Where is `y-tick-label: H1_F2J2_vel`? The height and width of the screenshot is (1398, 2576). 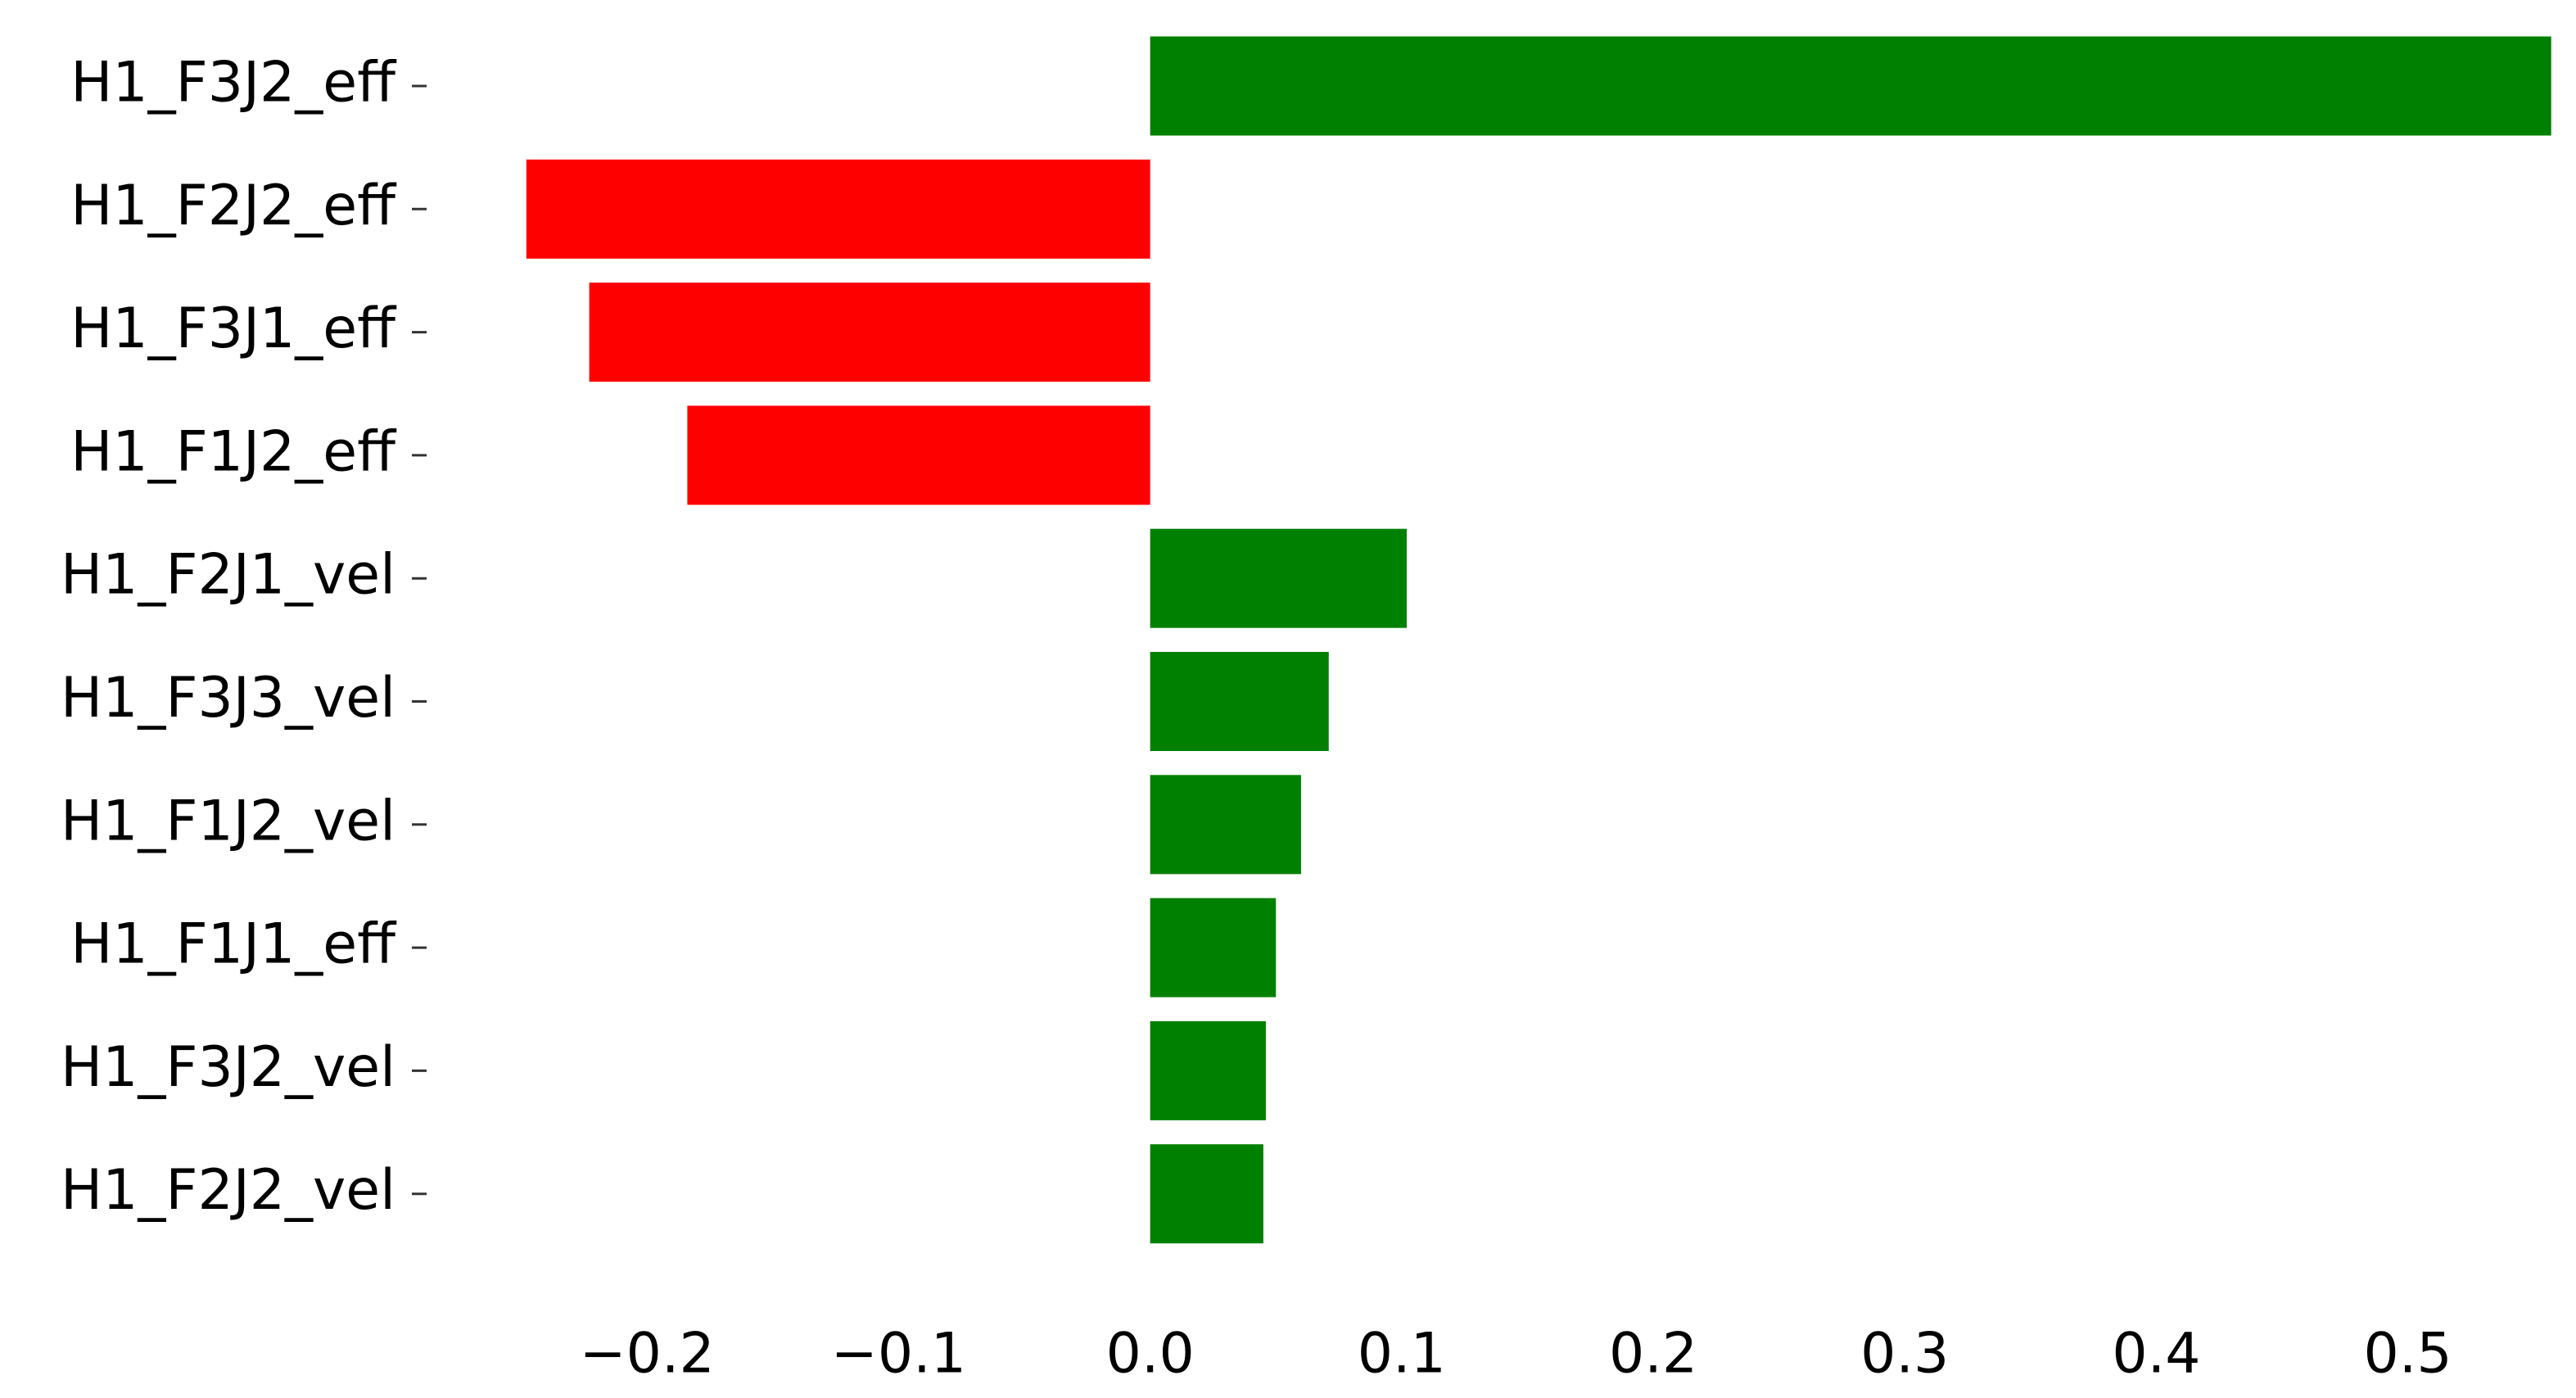
y-tick-label: H1_F2J2_vel is located at coordinates (228, 1190).